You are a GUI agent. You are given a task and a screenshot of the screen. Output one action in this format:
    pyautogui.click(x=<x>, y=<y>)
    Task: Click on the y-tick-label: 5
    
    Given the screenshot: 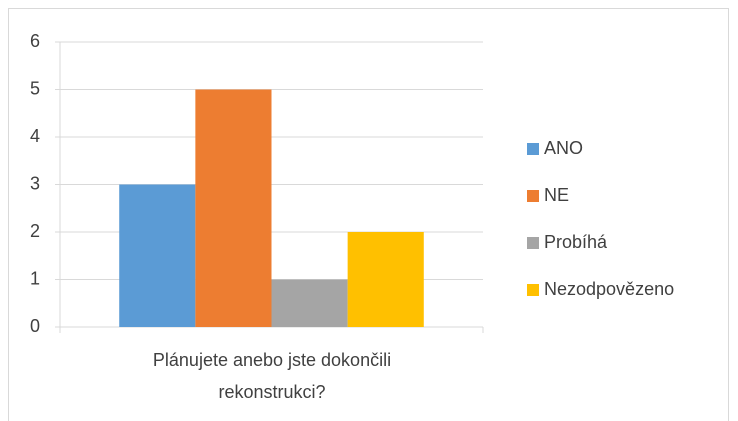 What is the action you would take?
    pyautogui.click(x=35, y=88)
    